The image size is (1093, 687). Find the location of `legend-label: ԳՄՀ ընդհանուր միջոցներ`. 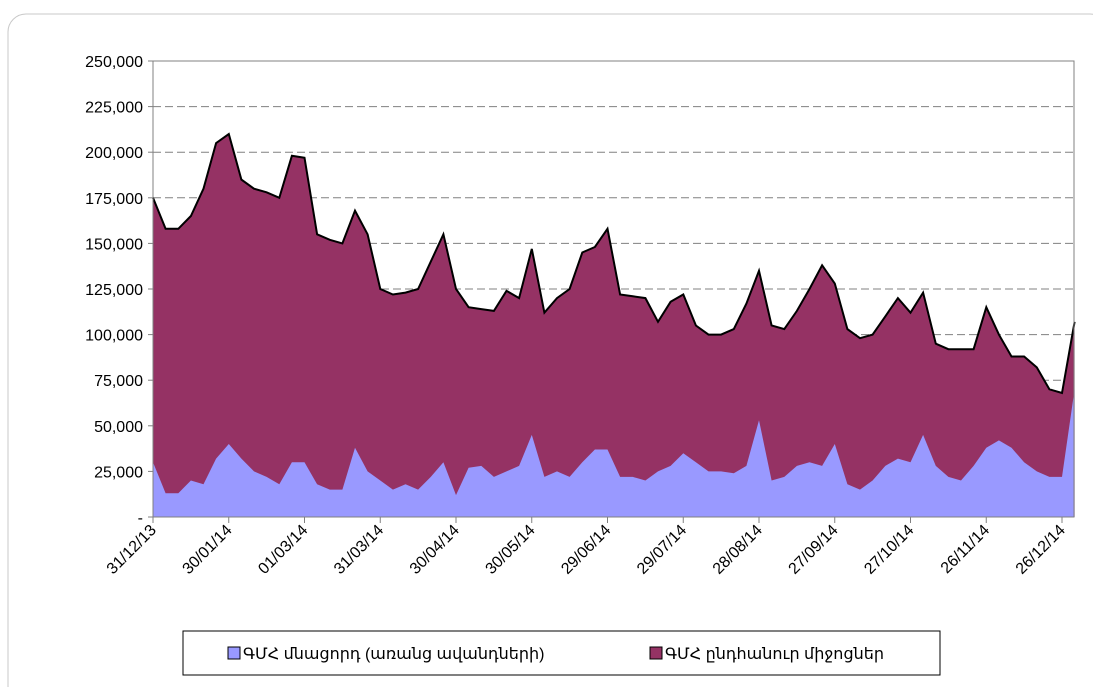

legend-label: ԳՄՀ ընդհանուր միջոցներ is located at coordinates (774, 654).